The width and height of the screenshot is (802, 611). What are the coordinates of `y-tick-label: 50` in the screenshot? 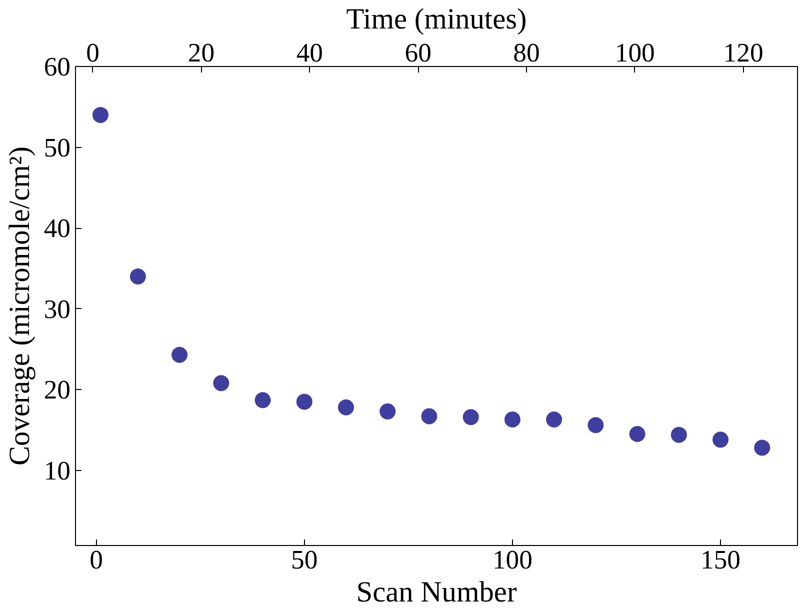 It's located at (57, 147).